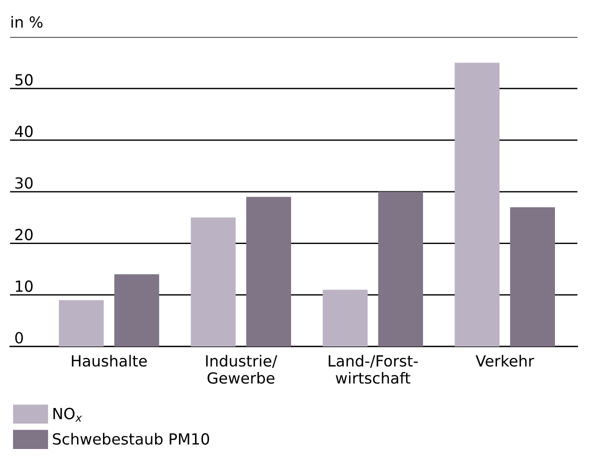  I want to click on x-tick-label: Industrie/ Gewerbe, so click(242, 369).